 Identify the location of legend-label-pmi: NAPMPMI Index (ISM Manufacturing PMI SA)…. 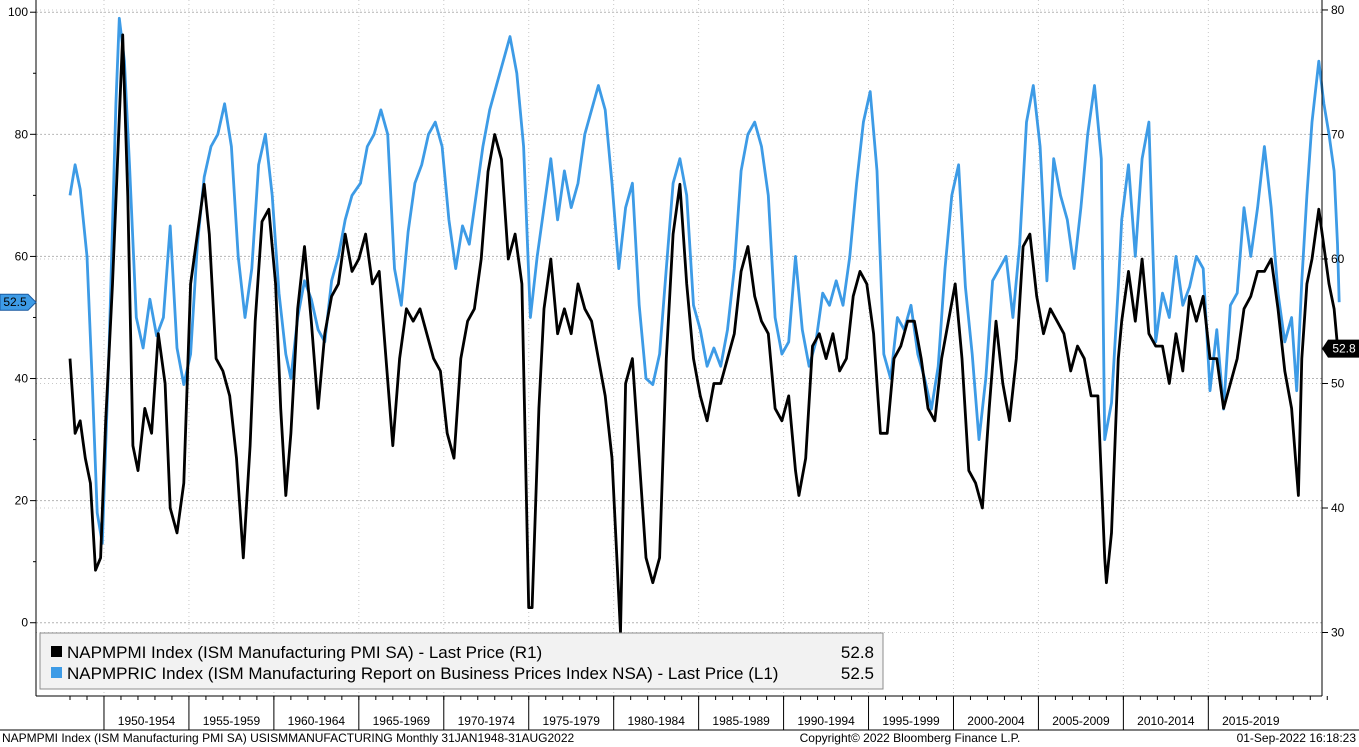
(304, 652).